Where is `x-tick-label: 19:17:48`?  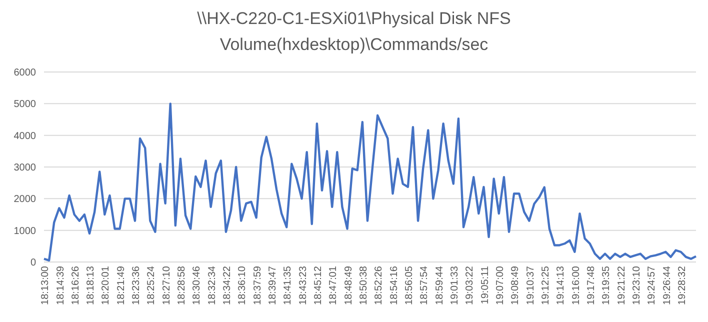
x-tick-label: 19:17:48 is located at coordinates (591, 285).